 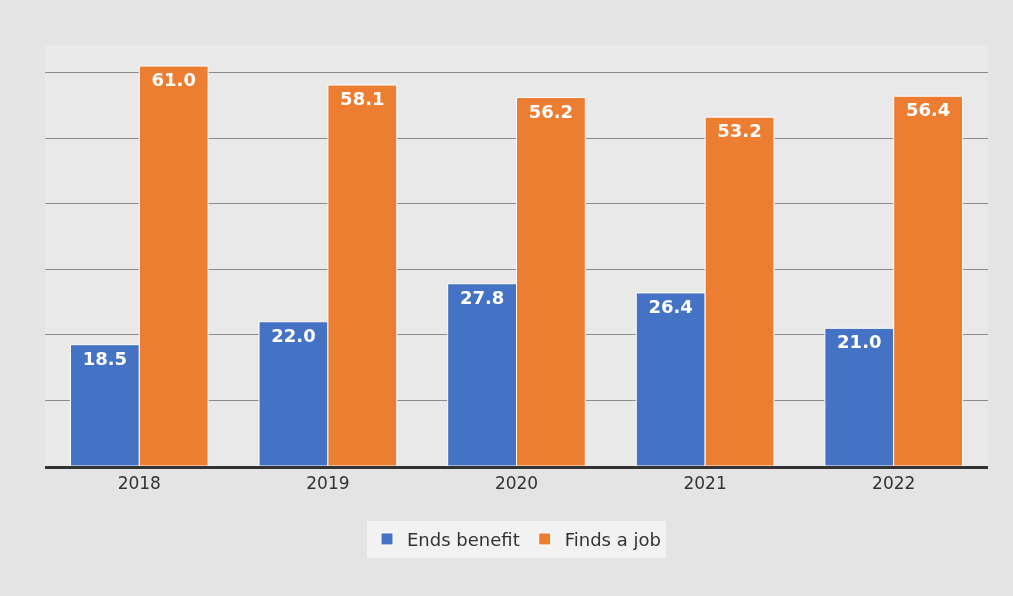 I want to click on x-tick-label: 2019, so click(x=328, y=483).